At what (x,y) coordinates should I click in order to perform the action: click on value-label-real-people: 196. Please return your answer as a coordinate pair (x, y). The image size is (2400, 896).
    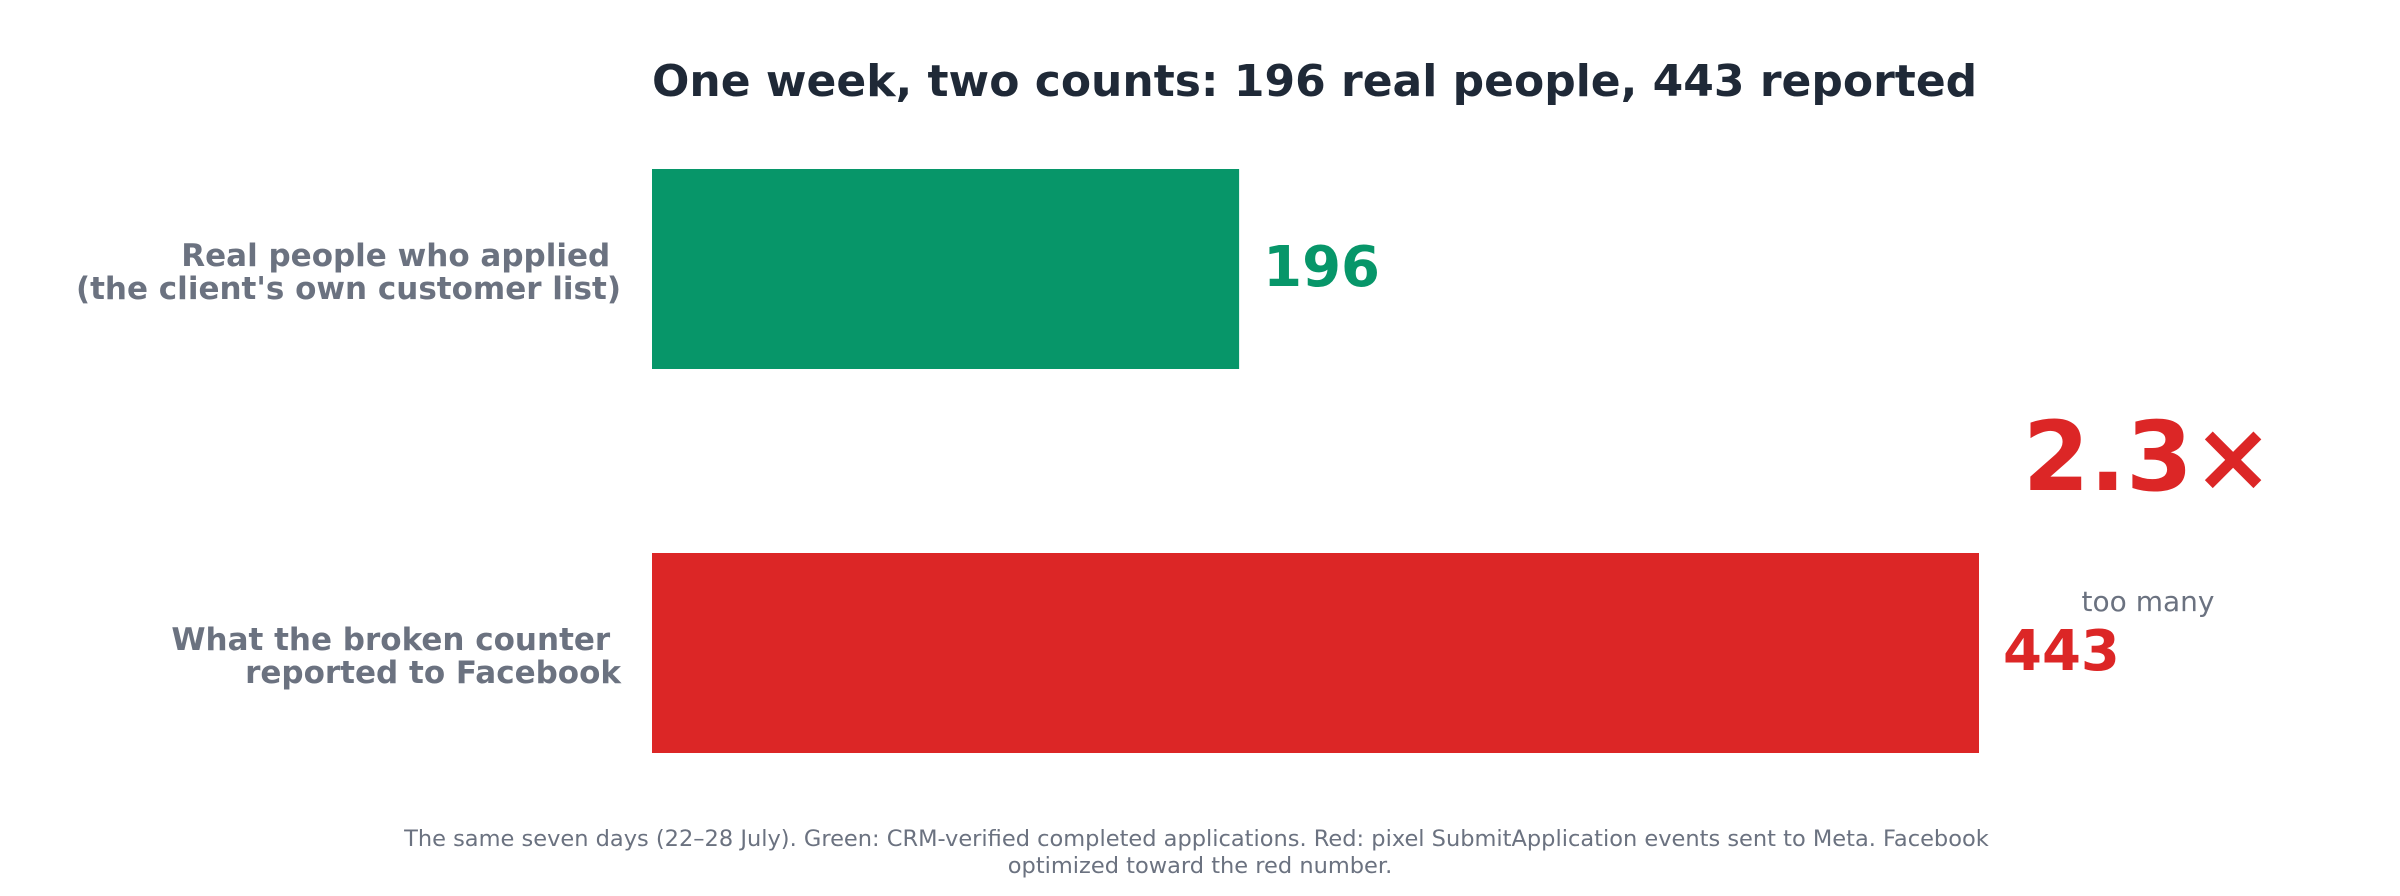
    Looking at the image, I should click on (1321, 267).